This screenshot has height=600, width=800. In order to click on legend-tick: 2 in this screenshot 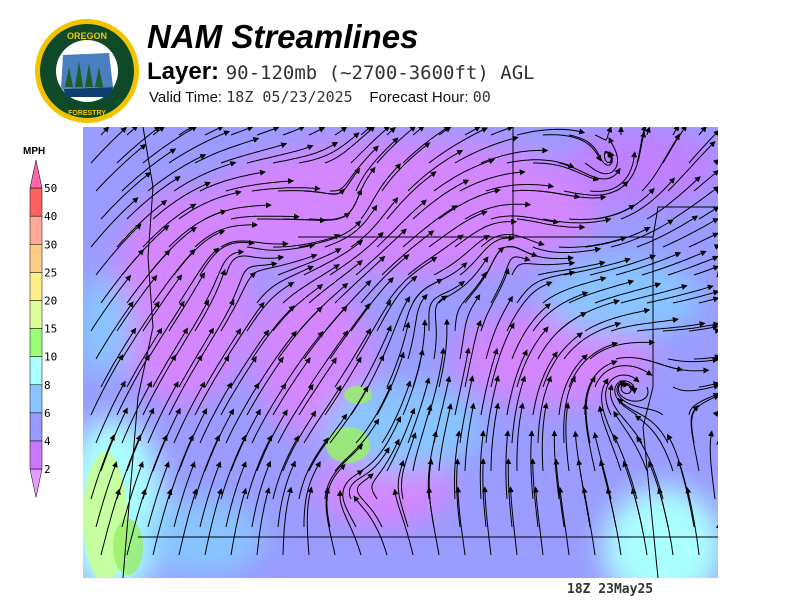, I will do `click(47, 469)`.